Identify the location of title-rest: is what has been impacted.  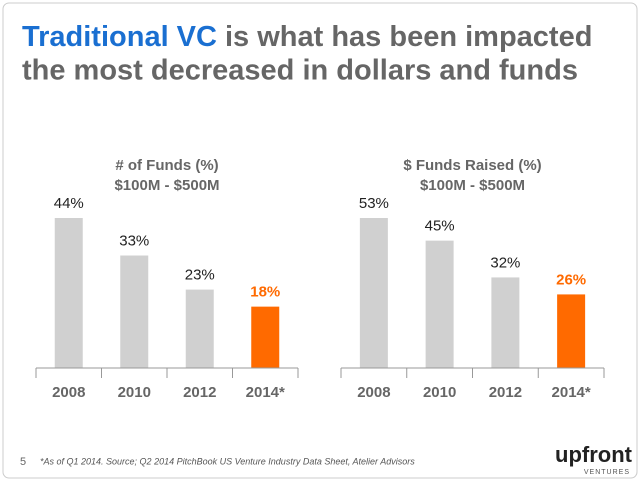
(408, 37).